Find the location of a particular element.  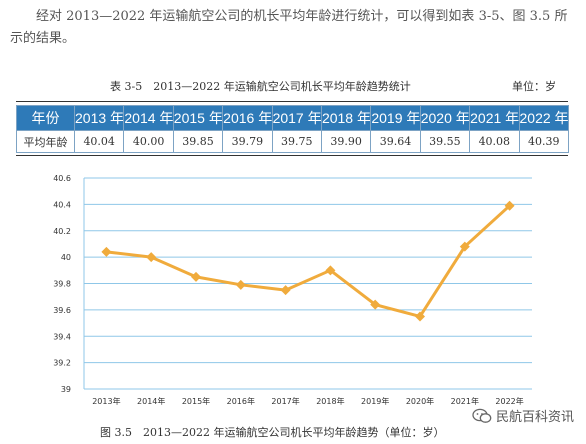

figure-caption: 图 3.5 2013—2022 年运输航空公司机长平均年龄趋势（单位：岁） is located at coordinates (272, 432).